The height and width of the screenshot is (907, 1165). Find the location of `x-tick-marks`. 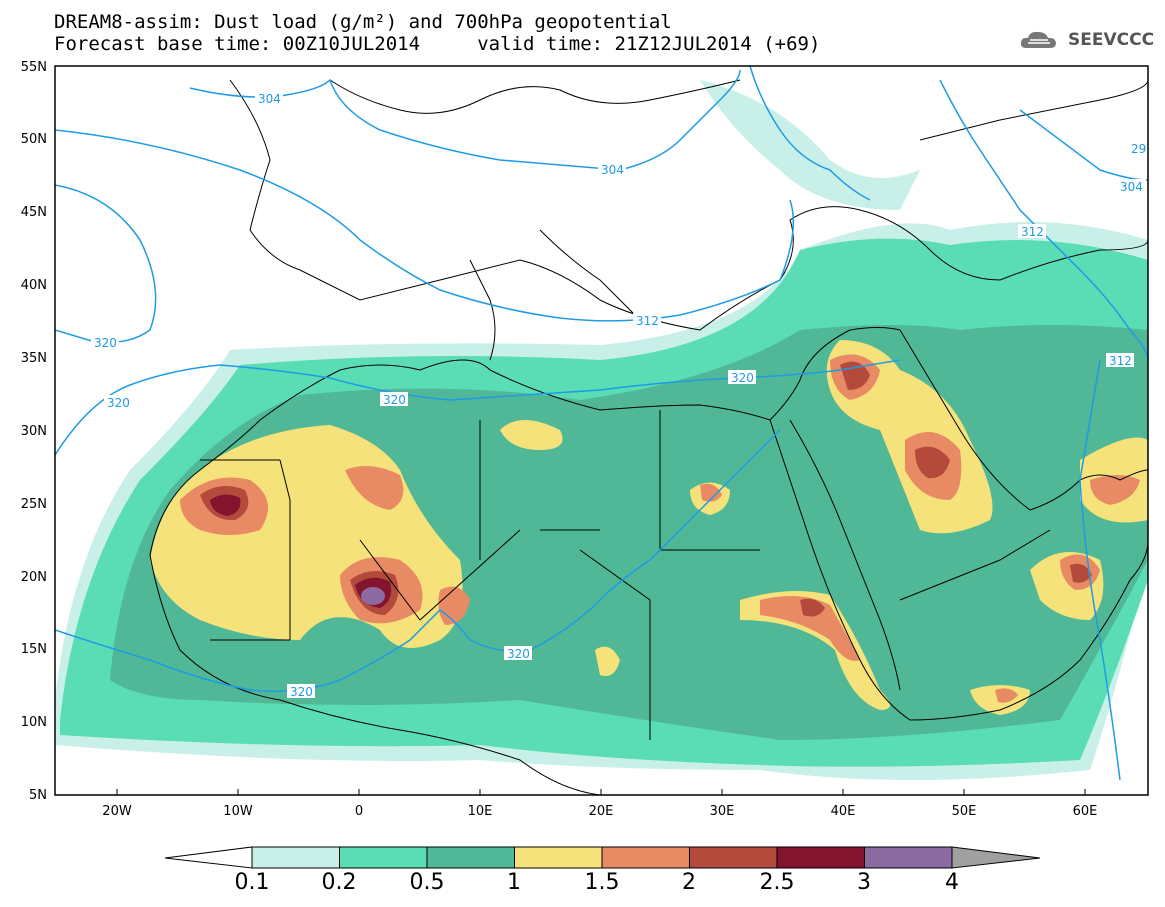

x-tick-marks is located at coordinates (601, 792).